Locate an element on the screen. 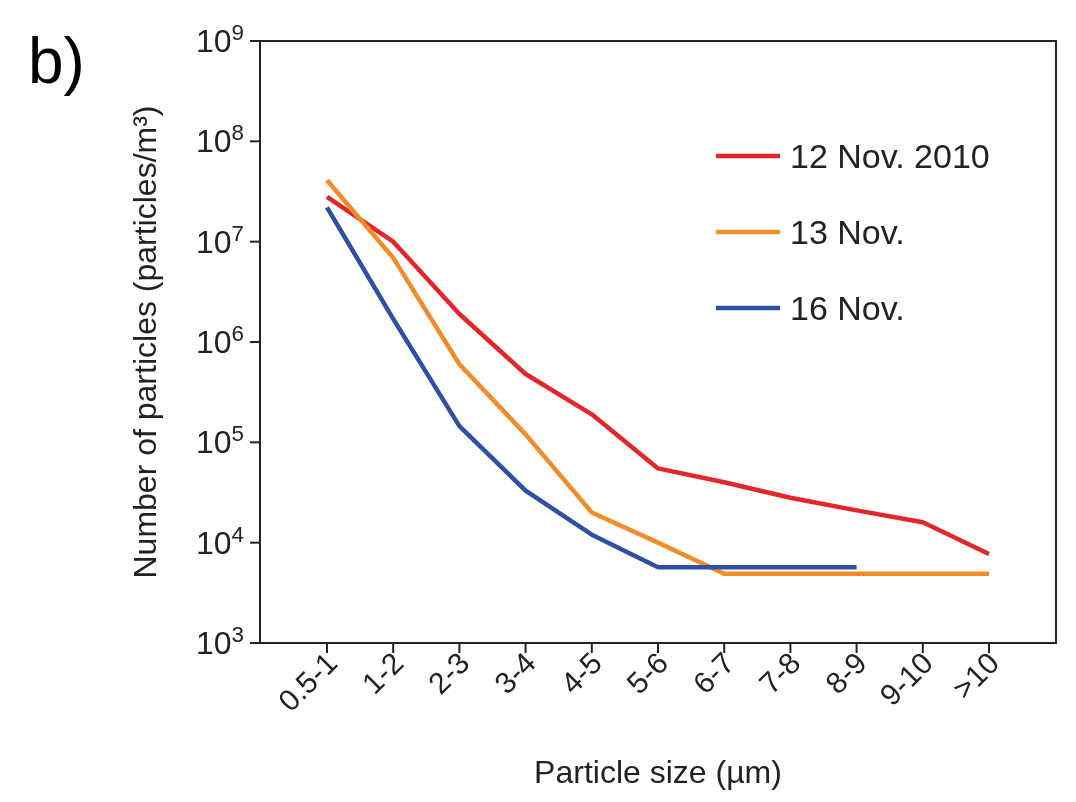 This screenshot has width=1076, height=802. x-tick-label: >10 is located at coordinates (975, 675).